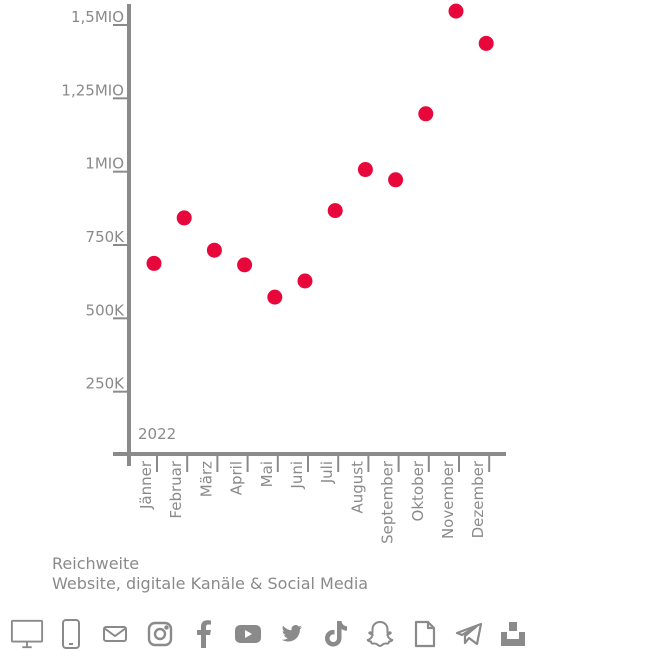  I want to click on facebook-icon, so click(204, 634).